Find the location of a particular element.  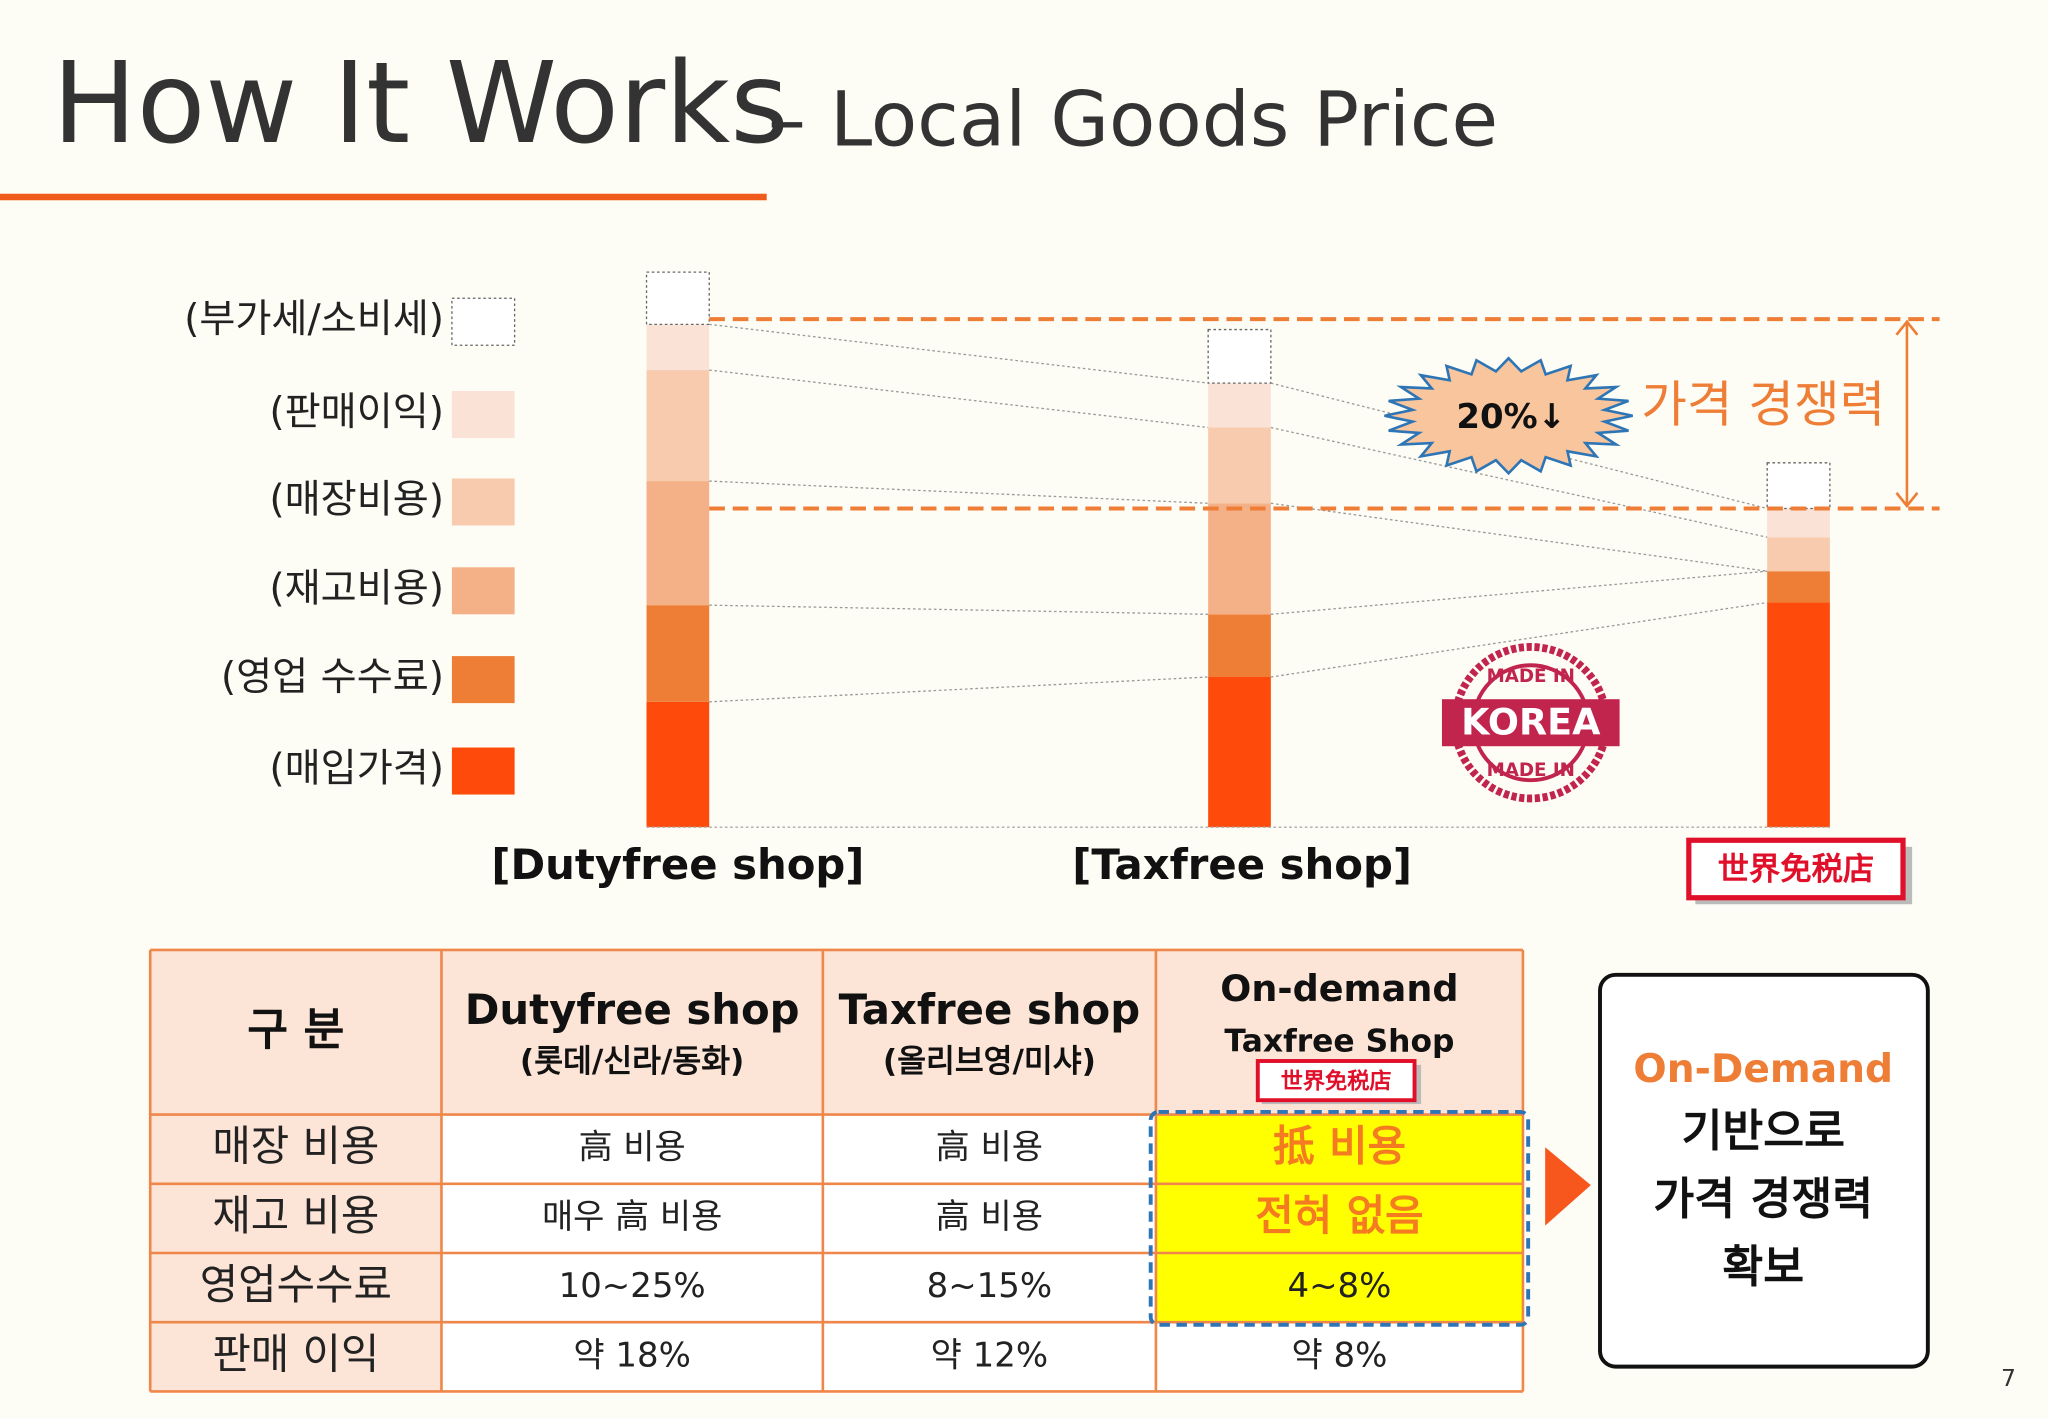

callout-line: 기반으로 is located at coordinates (1763, 1131).